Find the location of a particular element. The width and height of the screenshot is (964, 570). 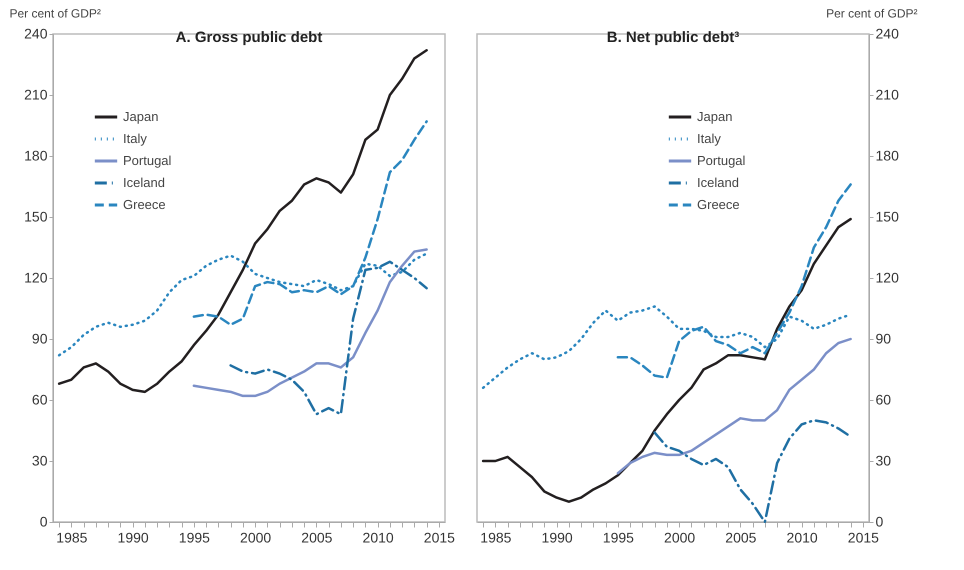

chart-title: B. Net public debt³ is located at coordinates (673, 37).